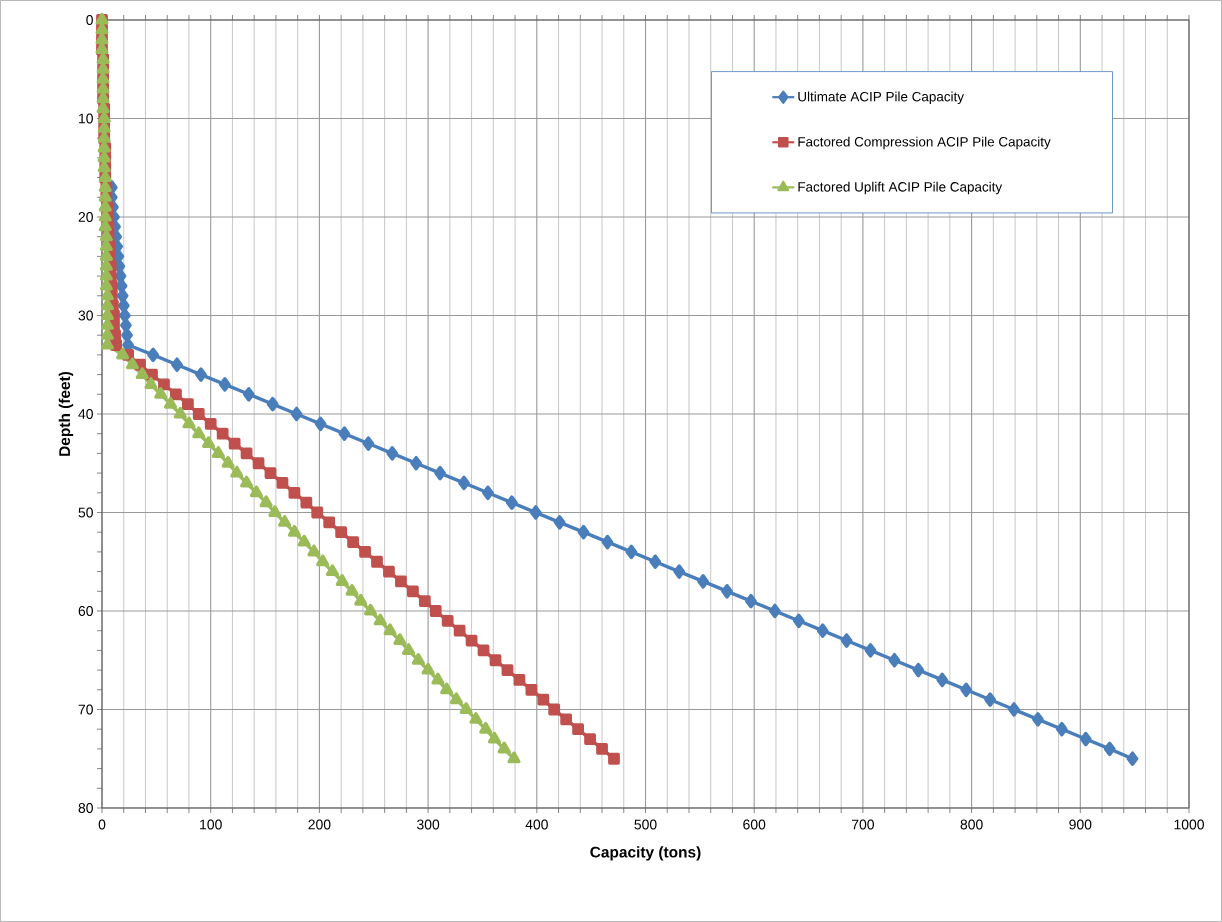 Image resolution: width=1222 pixels, height=922 pixels. I want to click on y-tick-label: 50, so click(85, 512).